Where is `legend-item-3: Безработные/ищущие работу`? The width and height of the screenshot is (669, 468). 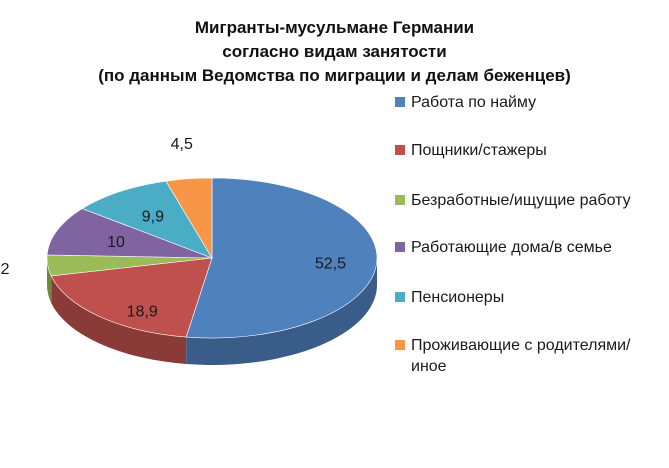 legend-item-3: Безработные/ищущие работу is located at coordinates (528, 200).